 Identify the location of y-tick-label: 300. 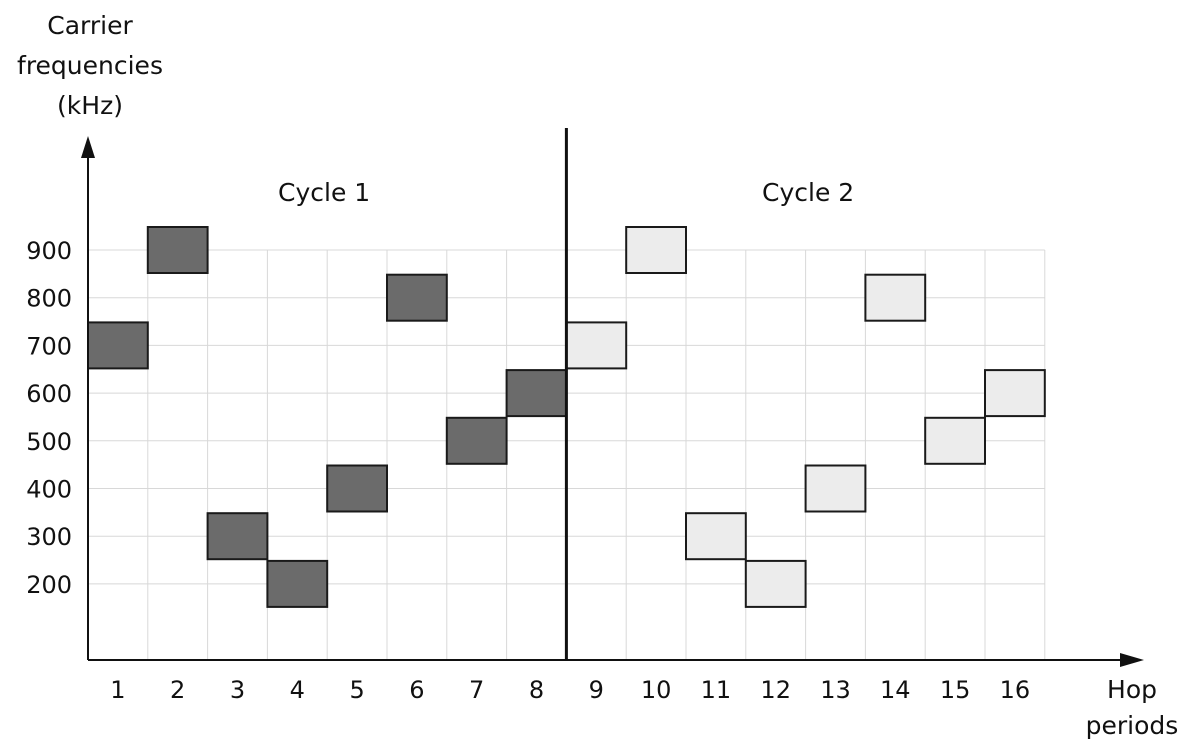
(49, 537).